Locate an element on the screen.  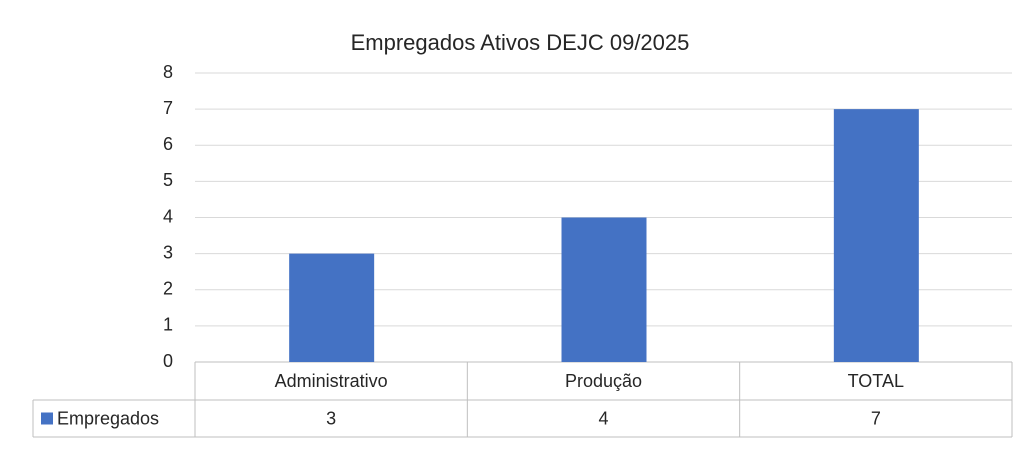
legend-label: Empregados is located at coordinates (108, 418).